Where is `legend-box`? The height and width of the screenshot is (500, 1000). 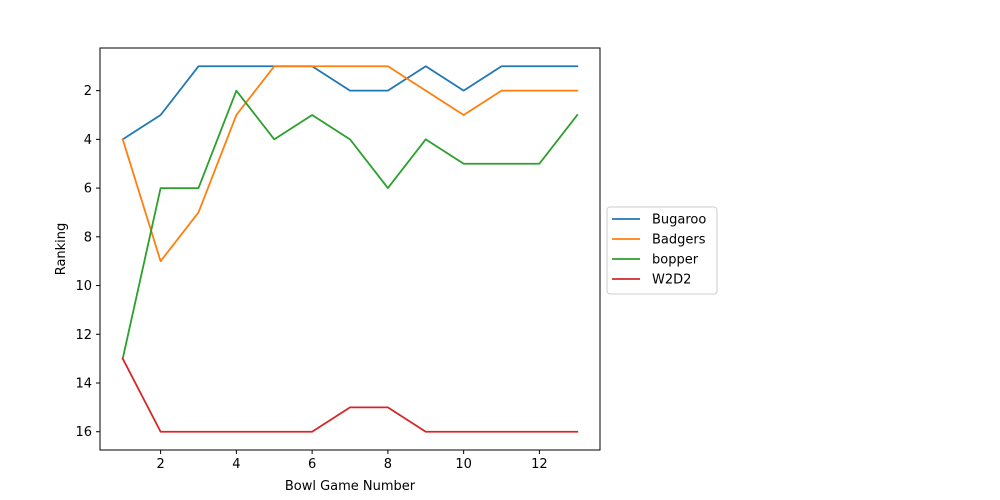
legend-box is located at coordinates (662, 250).